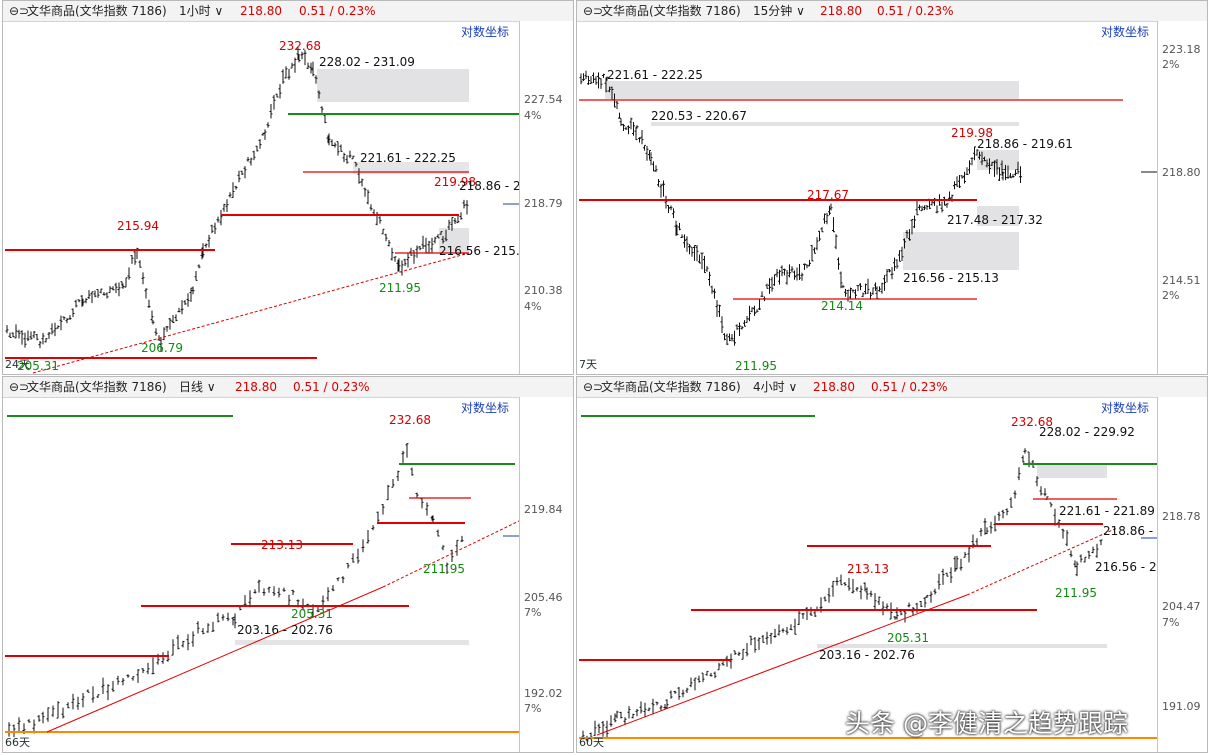  Describe the element at coordinates (588, 364) in the screenshot. I see `timeframe-label: 7天` at that location.